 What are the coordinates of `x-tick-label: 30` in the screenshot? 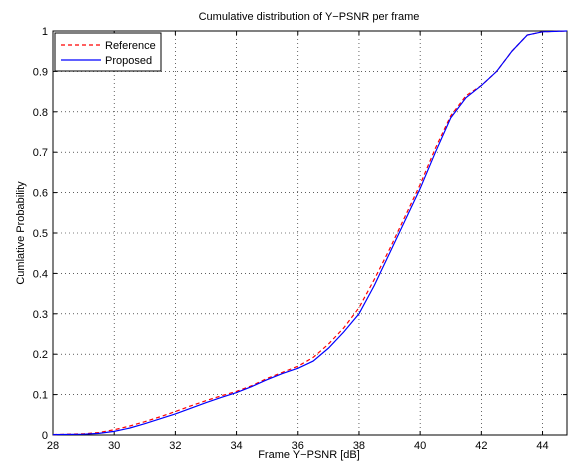 It's located at (114, 446).